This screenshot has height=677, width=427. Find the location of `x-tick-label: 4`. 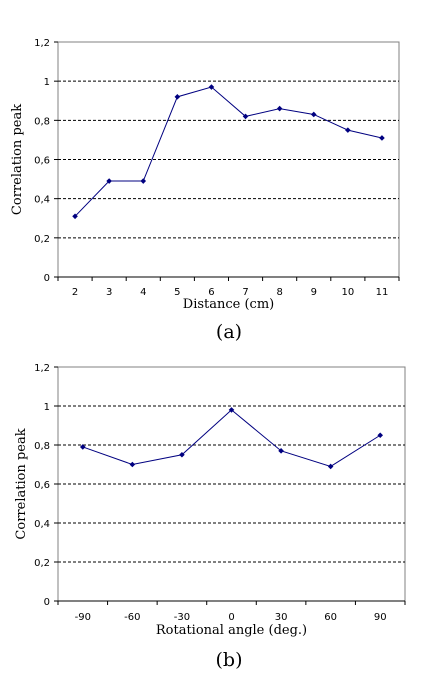

x-tick-label: 4 is located at coordinates (143, 292).